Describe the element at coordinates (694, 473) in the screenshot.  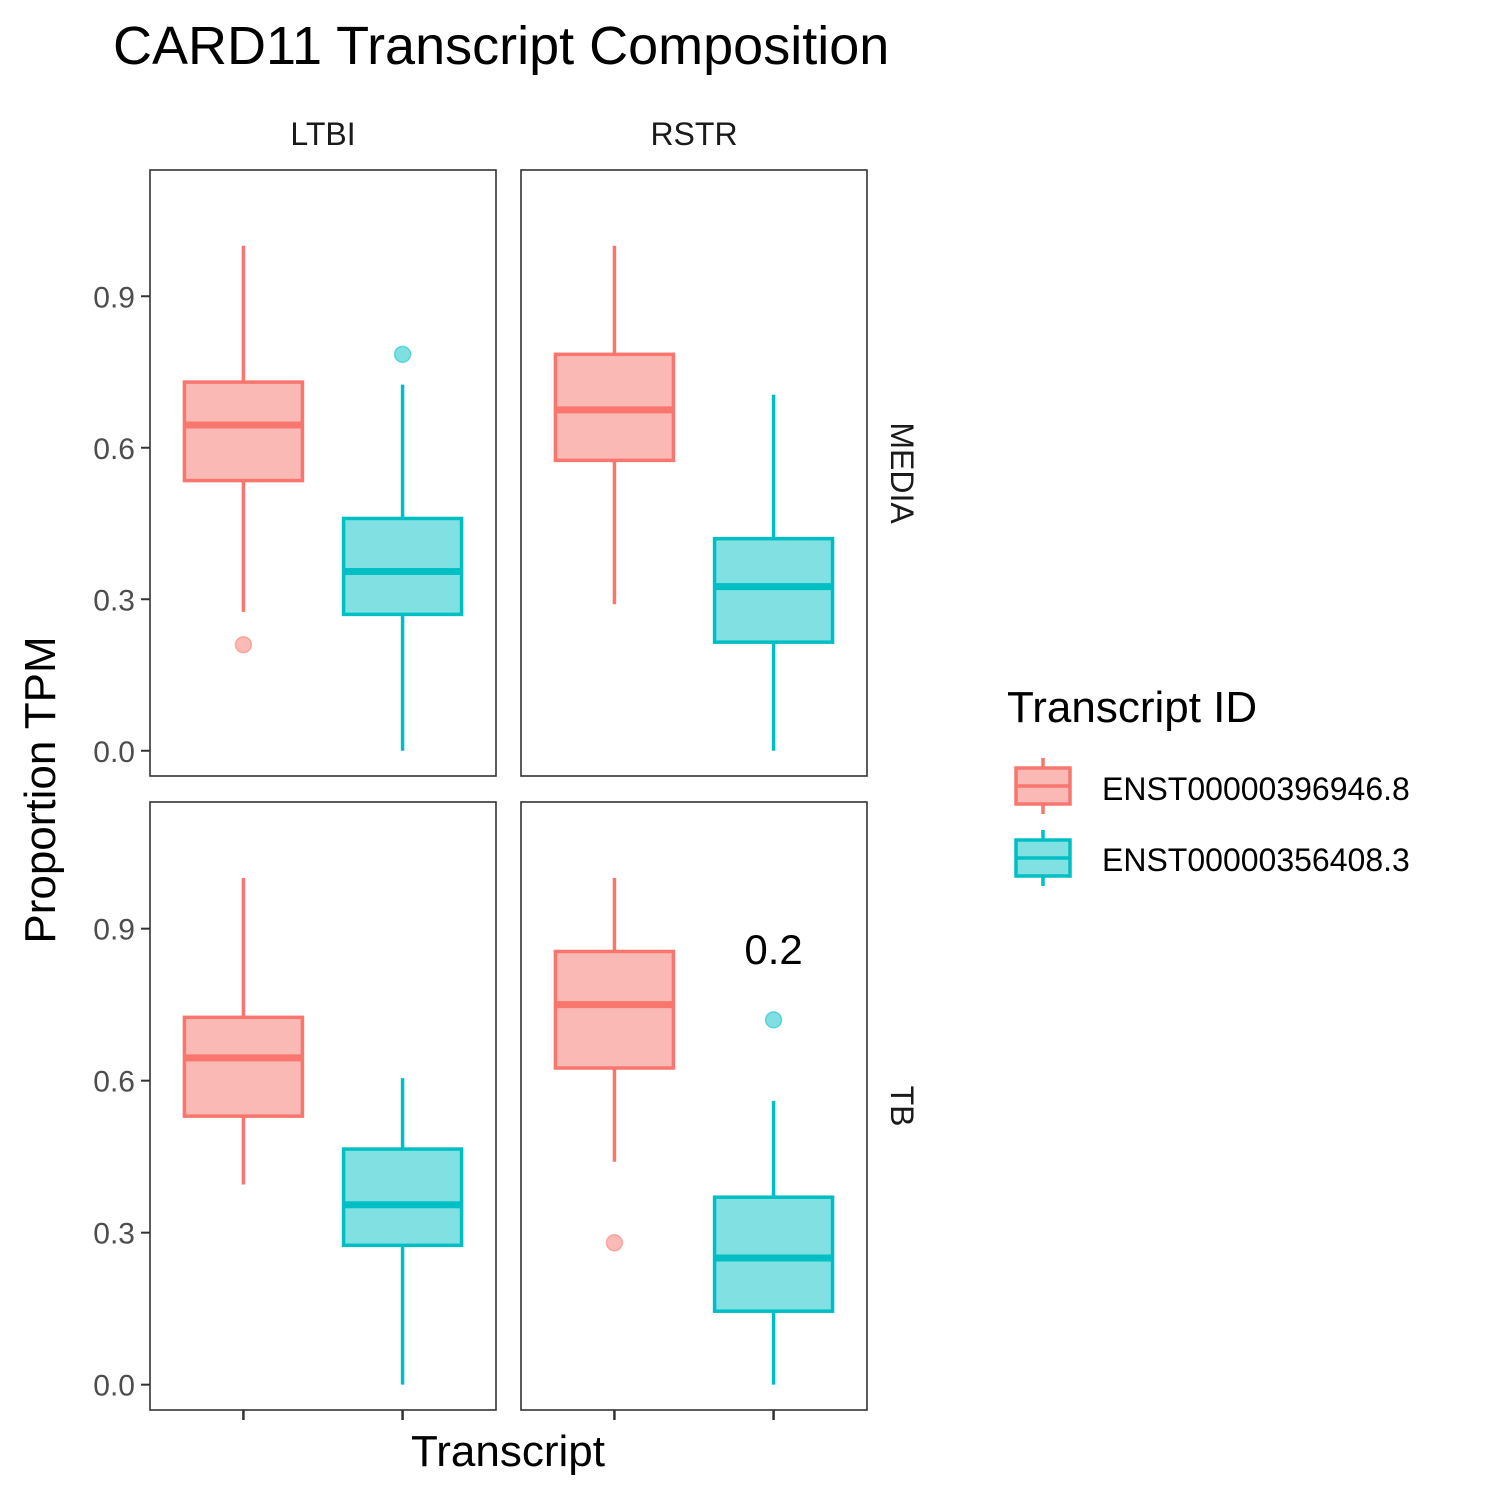
I see `panel-media-rstr` at that location.